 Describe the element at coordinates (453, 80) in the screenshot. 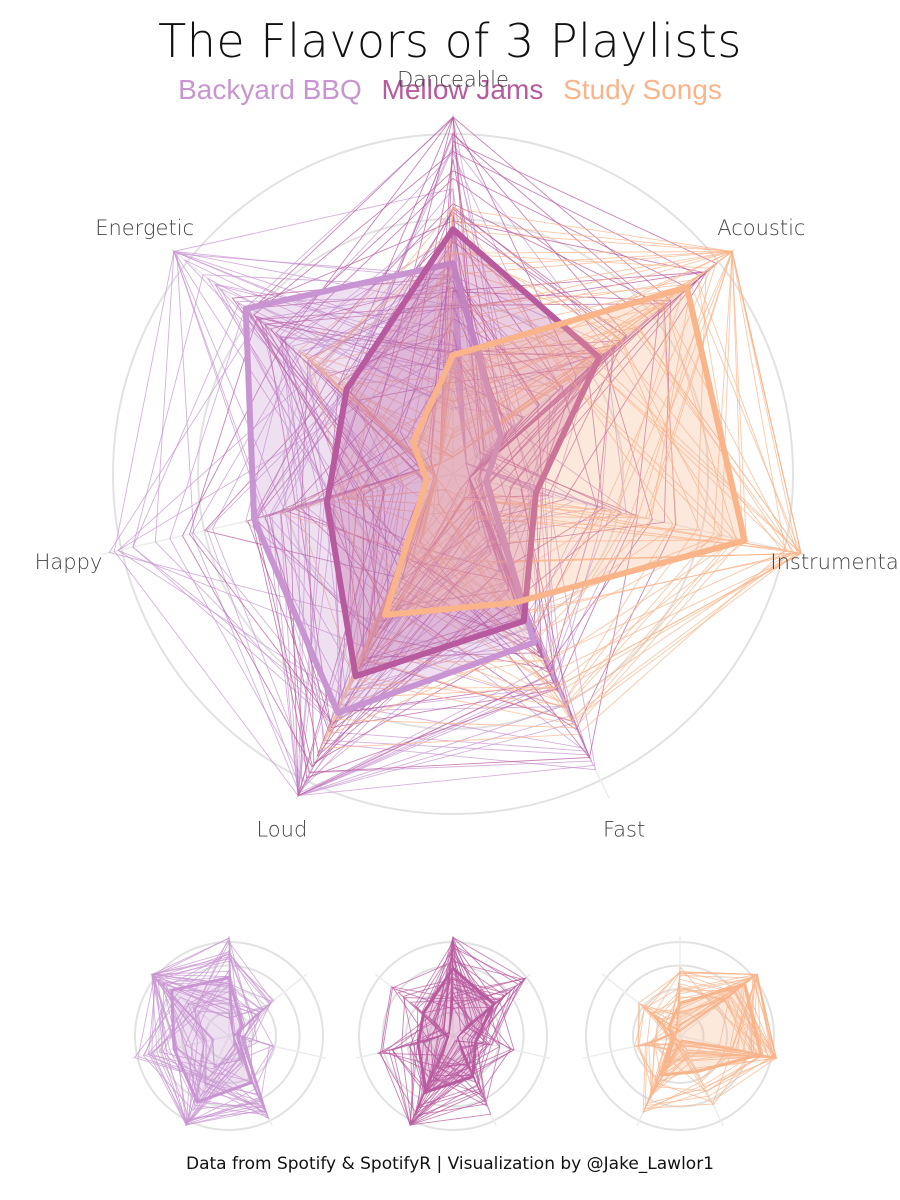

I see `axis-label-danceable: Danceable` at that location.